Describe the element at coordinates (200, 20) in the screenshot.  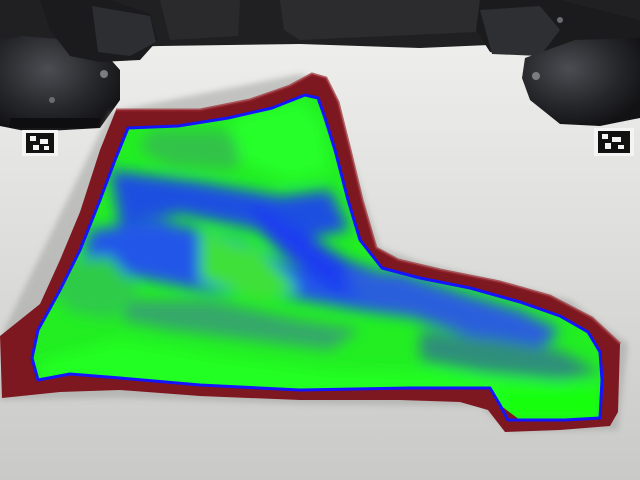
I see `background-object-left` at that location.